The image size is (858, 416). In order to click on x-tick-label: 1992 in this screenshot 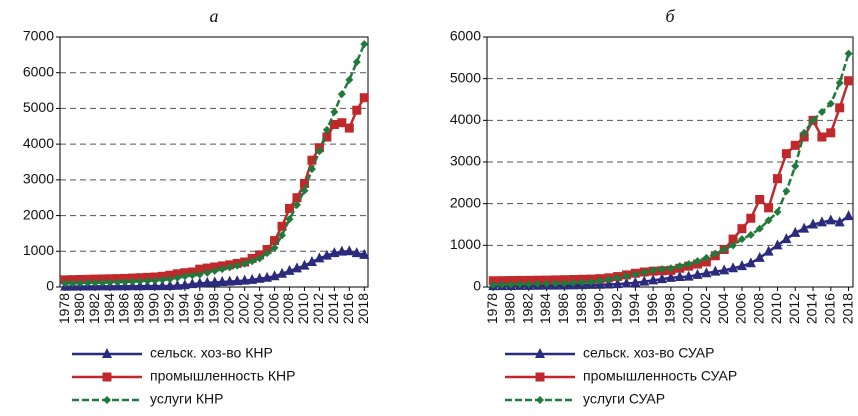, I will do `click(616, 308)`.